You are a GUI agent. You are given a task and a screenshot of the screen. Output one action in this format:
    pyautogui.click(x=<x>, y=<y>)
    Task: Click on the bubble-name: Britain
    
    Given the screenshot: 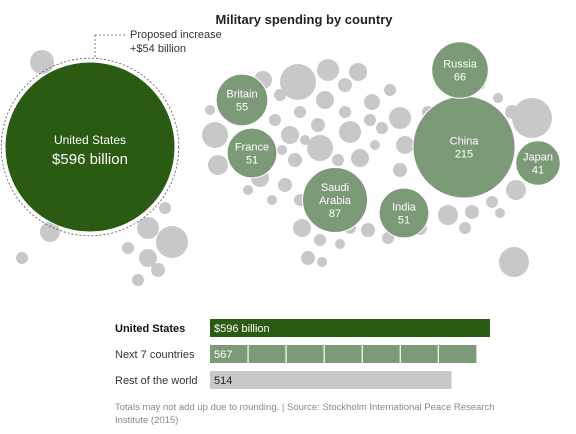 What is the action you would take?
    pyautogui.click(x=241, y=95)
    